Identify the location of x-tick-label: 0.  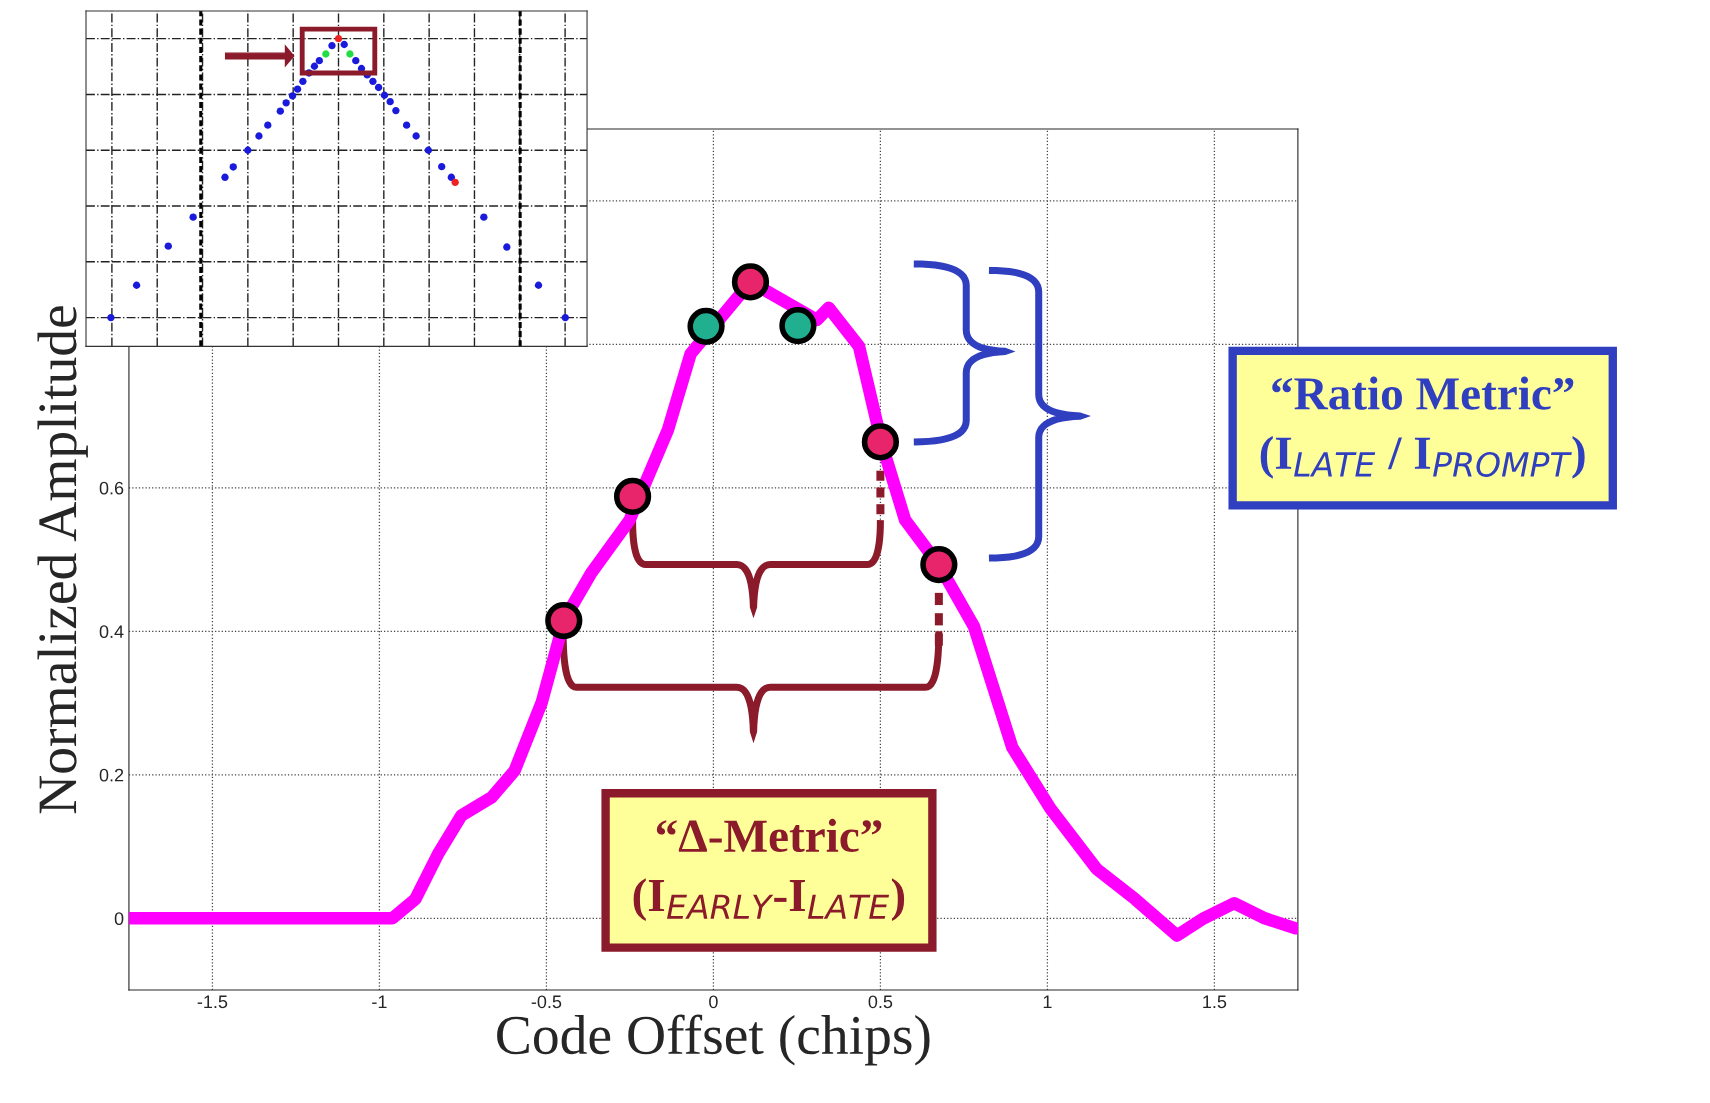
(713, 1002).